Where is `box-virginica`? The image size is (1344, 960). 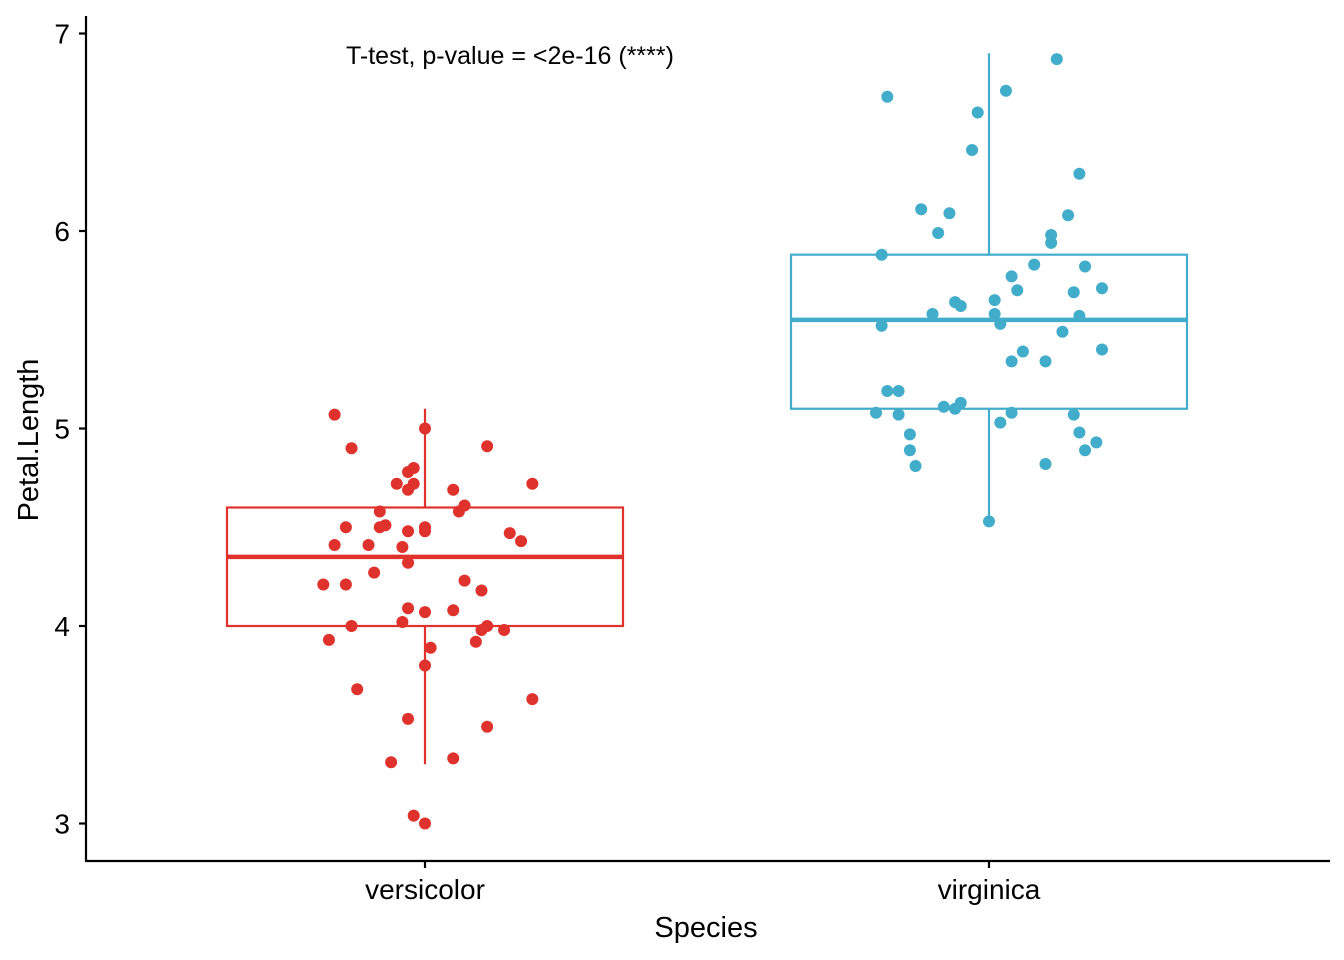 box-virginica is located at coordinates (989, 287).